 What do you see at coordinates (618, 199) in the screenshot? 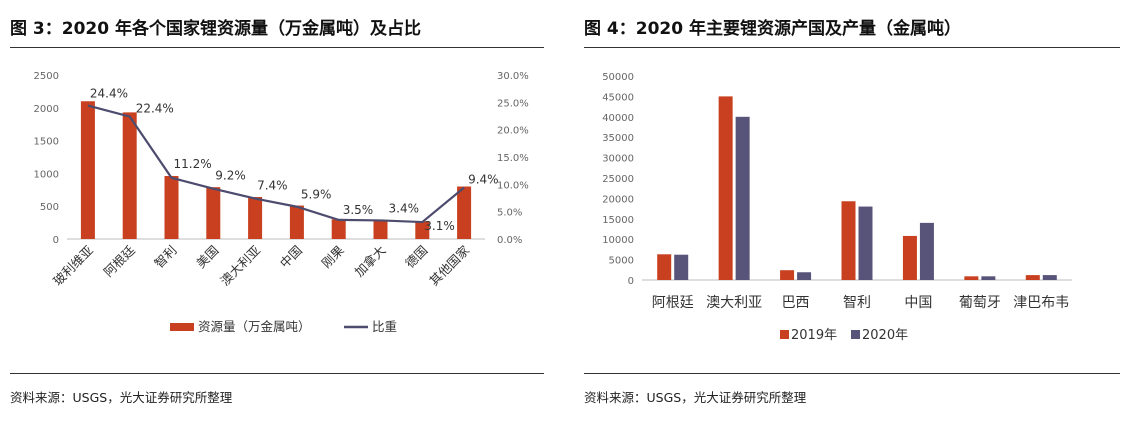
I see `y-tick-label: 20000` at bounding box center [618, 199].